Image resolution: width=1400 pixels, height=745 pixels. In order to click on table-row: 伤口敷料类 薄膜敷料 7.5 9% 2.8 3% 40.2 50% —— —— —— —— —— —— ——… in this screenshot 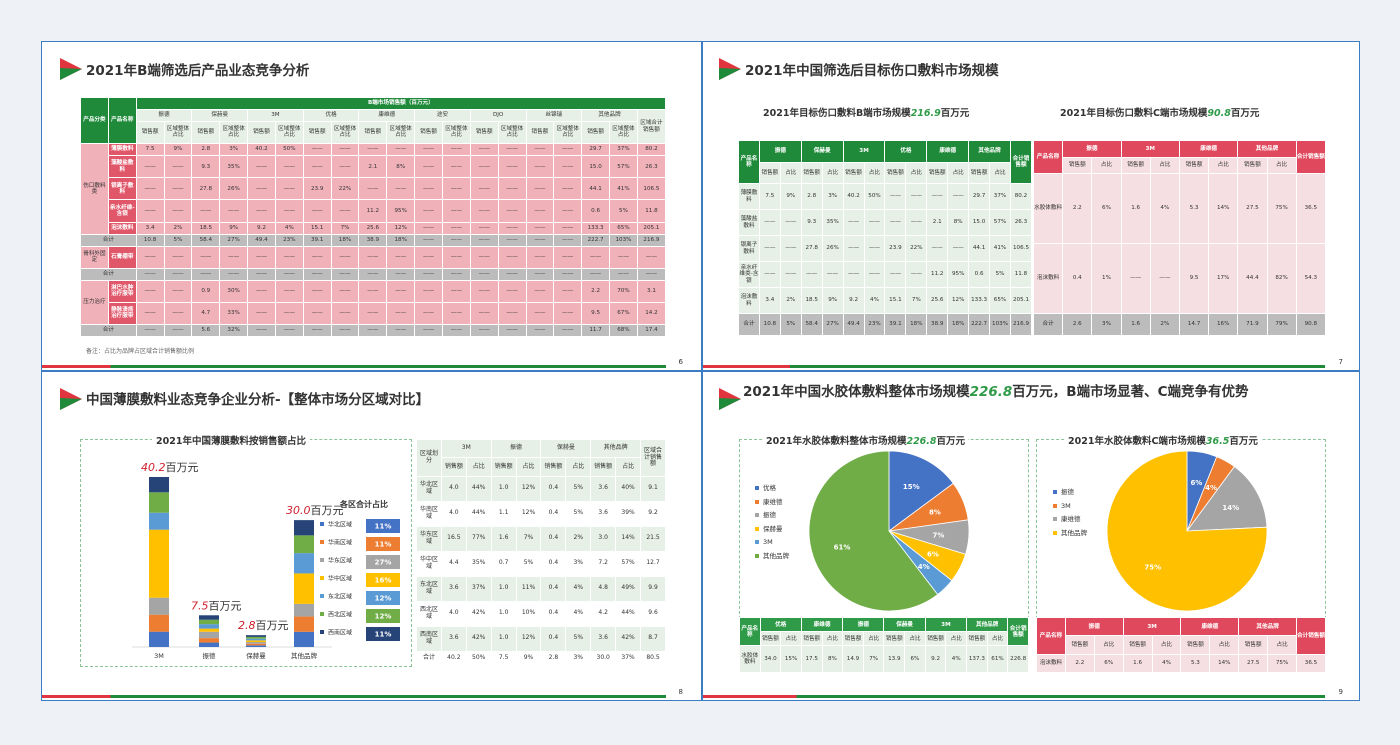, I will do `click(373, 189)`.